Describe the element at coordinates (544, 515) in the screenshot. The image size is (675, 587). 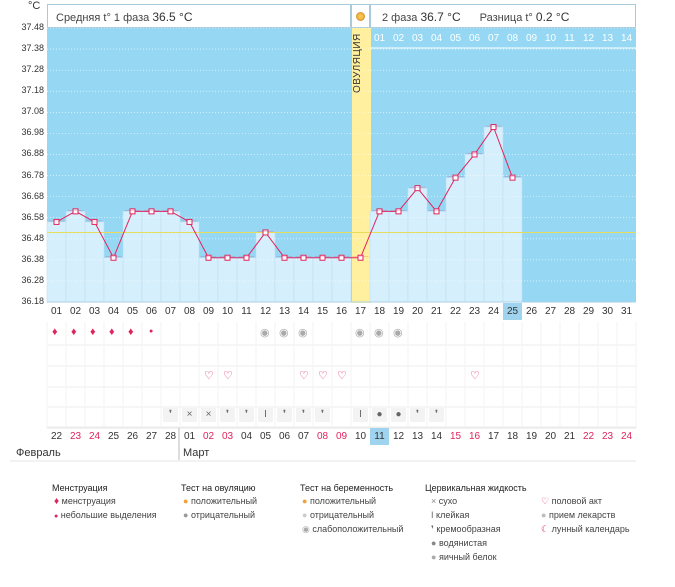
I see `pill-icon: ●` at that location.